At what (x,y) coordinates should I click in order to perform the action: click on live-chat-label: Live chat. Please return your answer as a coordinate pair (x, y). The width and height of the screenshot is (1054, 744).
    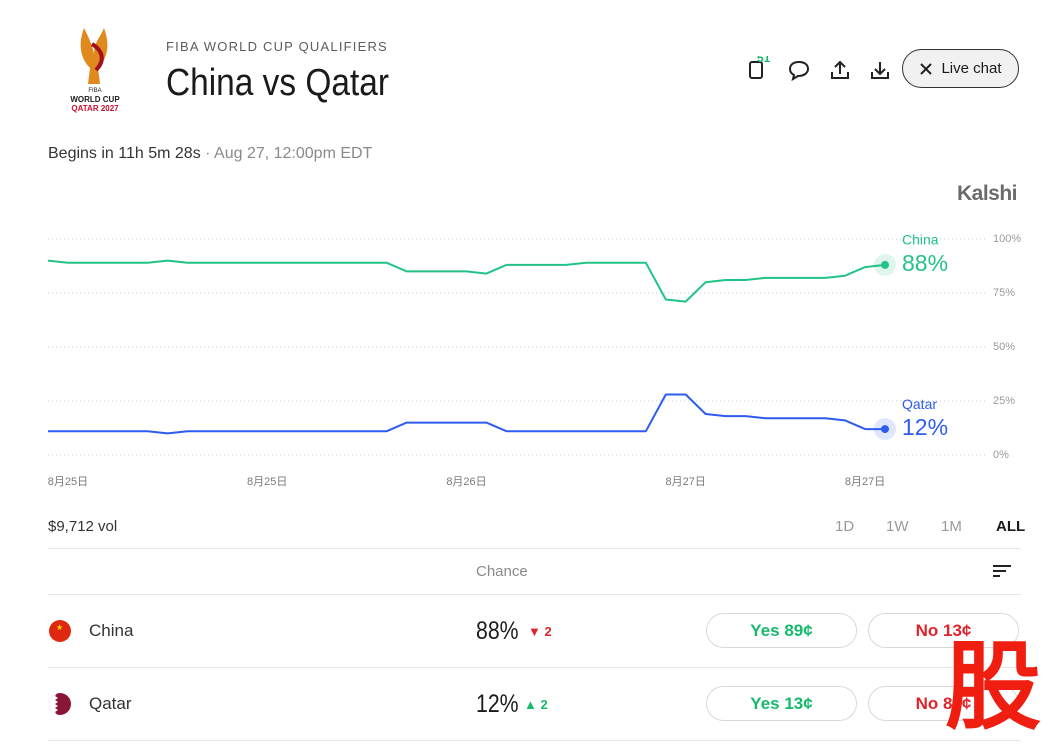
    Looking at the image, I should click on (971, 68).